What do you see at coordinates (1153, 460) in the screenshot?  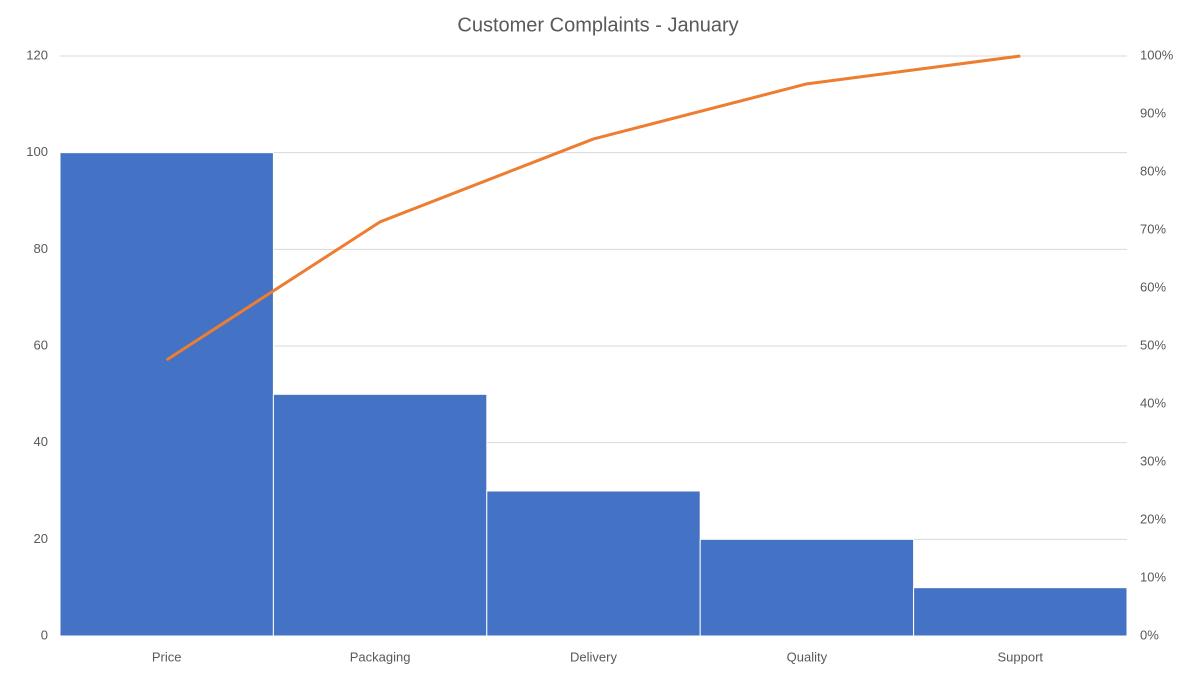 I see `y2-tick-label: 30%` at bounding box center [1153, 460].